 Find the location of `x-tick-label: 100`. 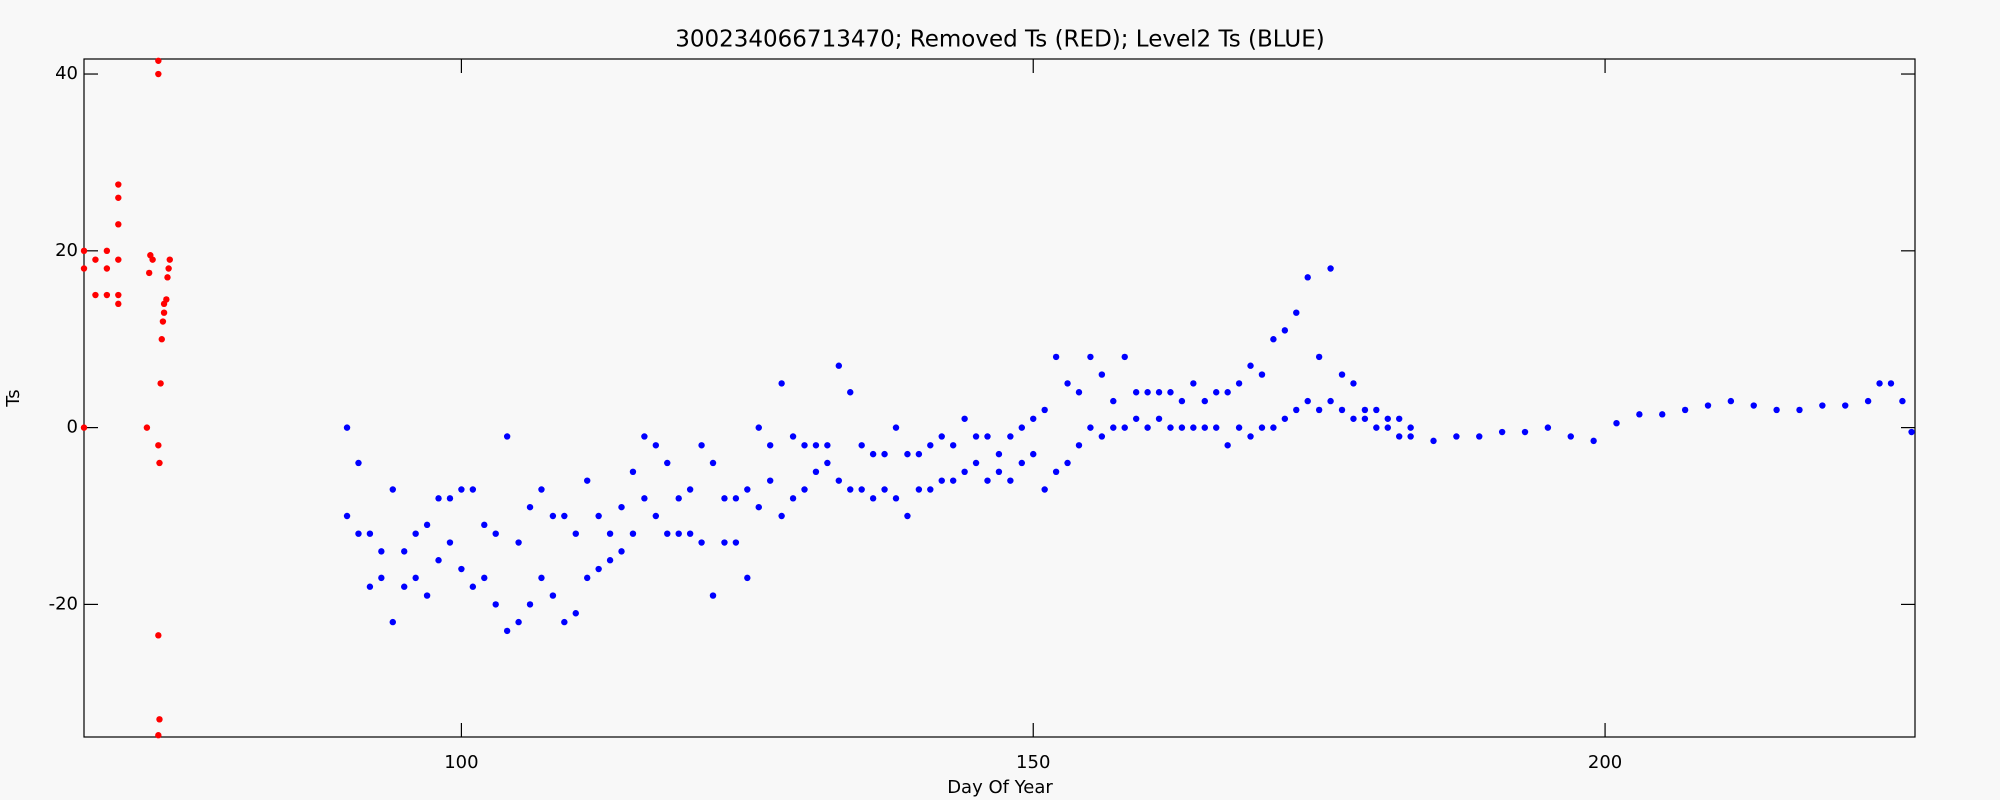

x-tick-label: 100 is located at coordinates (461, 762).